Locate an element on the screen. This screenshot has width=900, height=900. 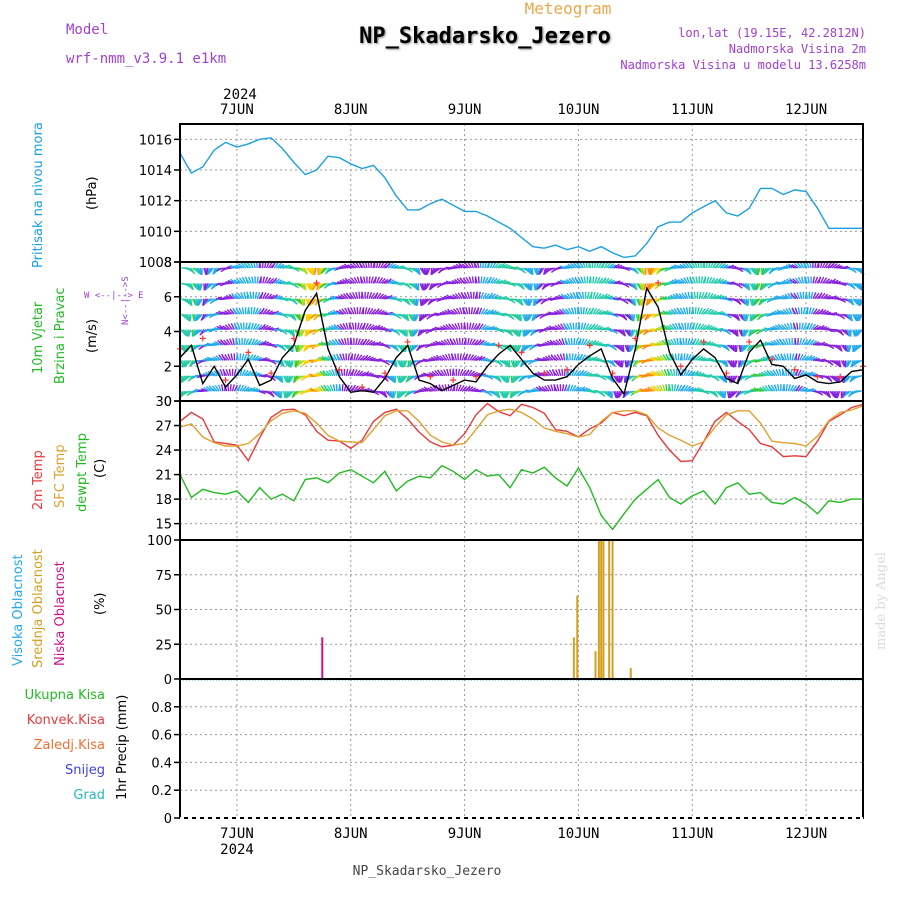
series-line is located at coordinates (521, 426).